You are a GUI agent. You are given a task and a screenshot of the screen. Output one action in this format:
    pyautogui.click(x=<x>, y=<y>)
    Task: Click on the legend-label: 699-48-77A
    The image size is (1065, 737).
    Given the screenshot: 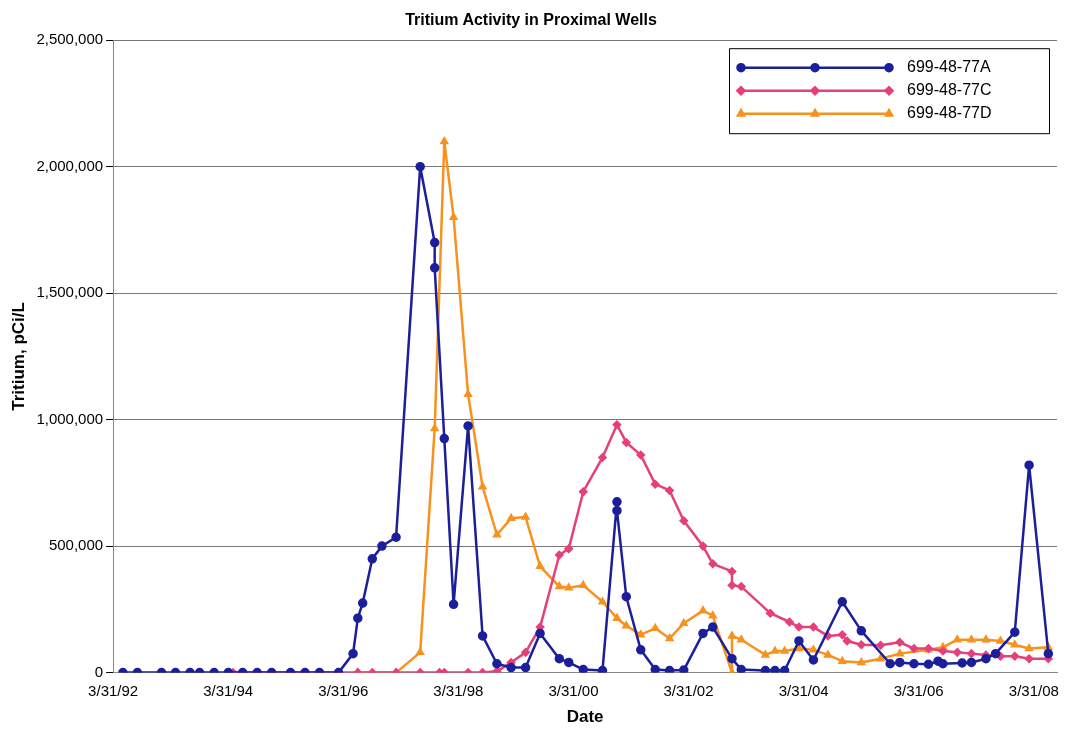 What is the action you would take?
    pyautogui.click(x=949, y=67)
    